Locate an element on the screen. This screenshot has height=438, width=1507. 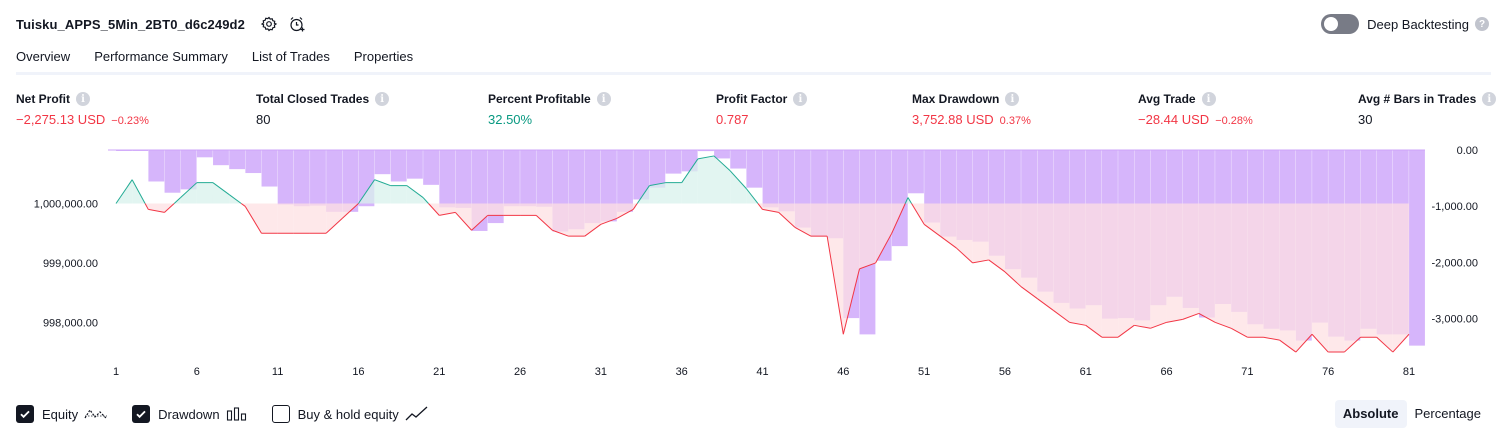
metric-value: 30 is located at coordinates (1365, 119).